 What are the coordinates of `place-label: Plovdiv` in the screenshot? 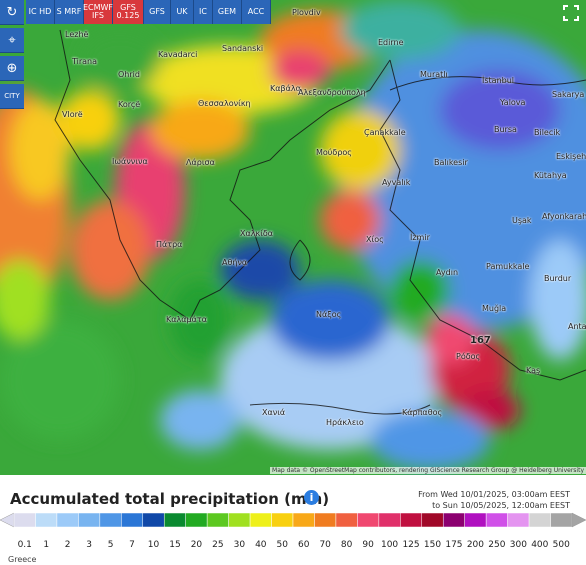 It's located at (306, 12).